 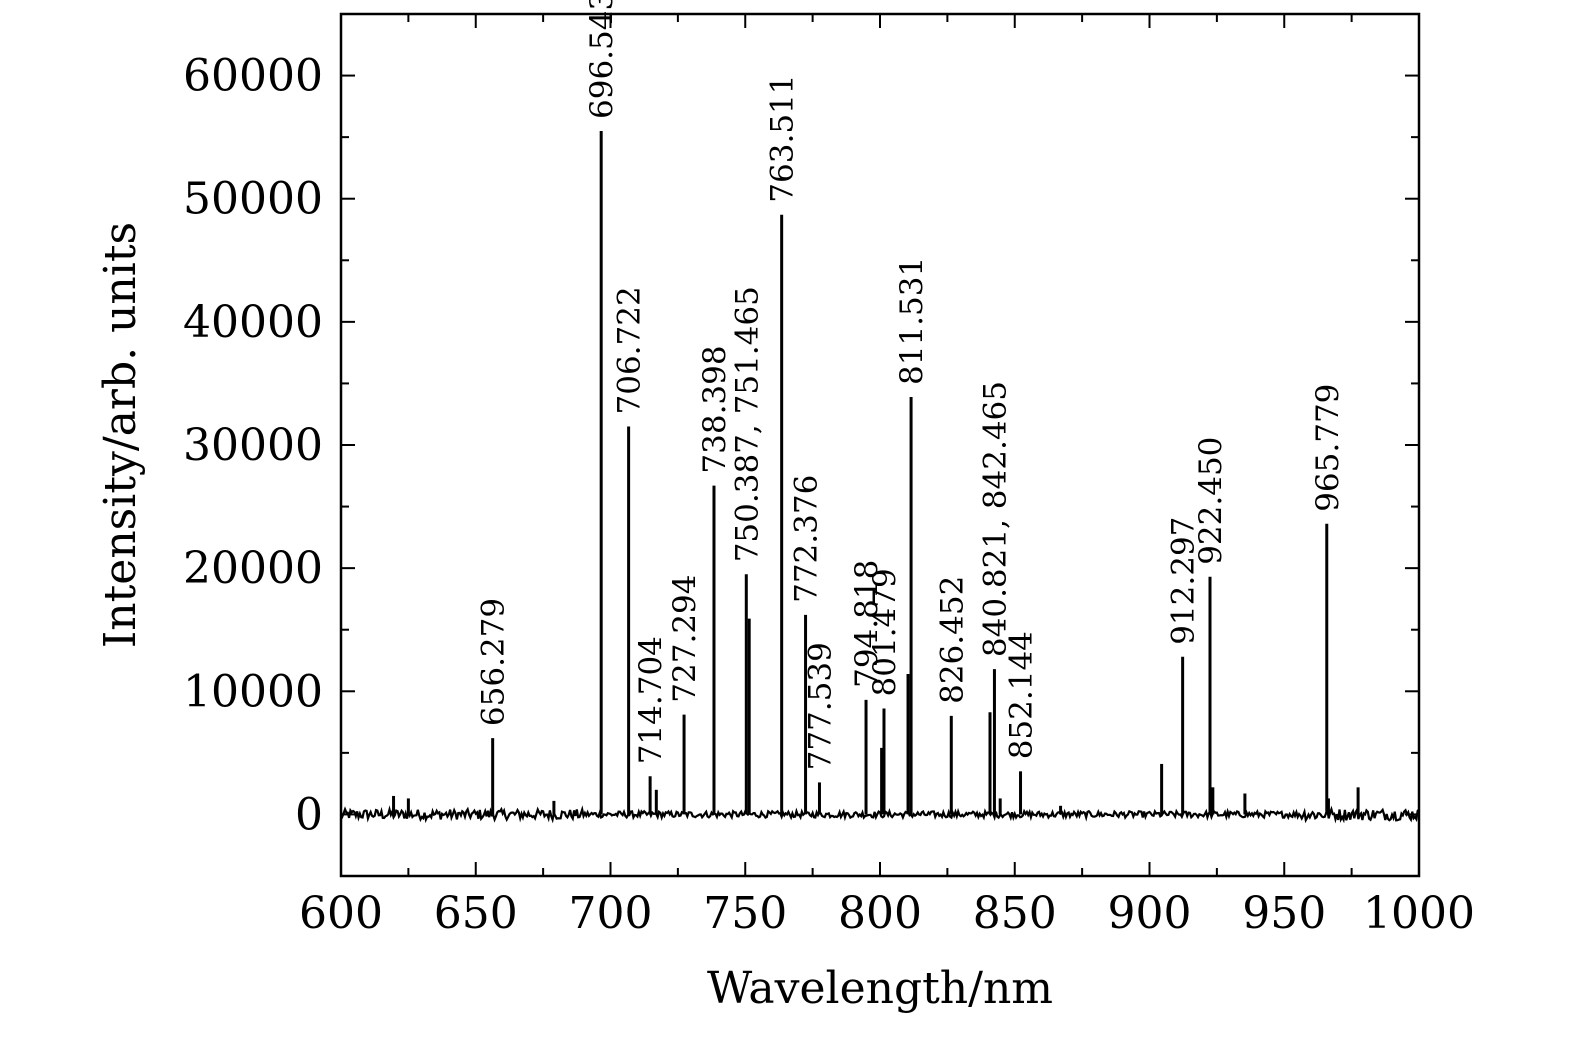 What do you see at coordinates (885, 632) in the screenshot?
I see `peak-label: 801.479` at bounding box center [885, 632].